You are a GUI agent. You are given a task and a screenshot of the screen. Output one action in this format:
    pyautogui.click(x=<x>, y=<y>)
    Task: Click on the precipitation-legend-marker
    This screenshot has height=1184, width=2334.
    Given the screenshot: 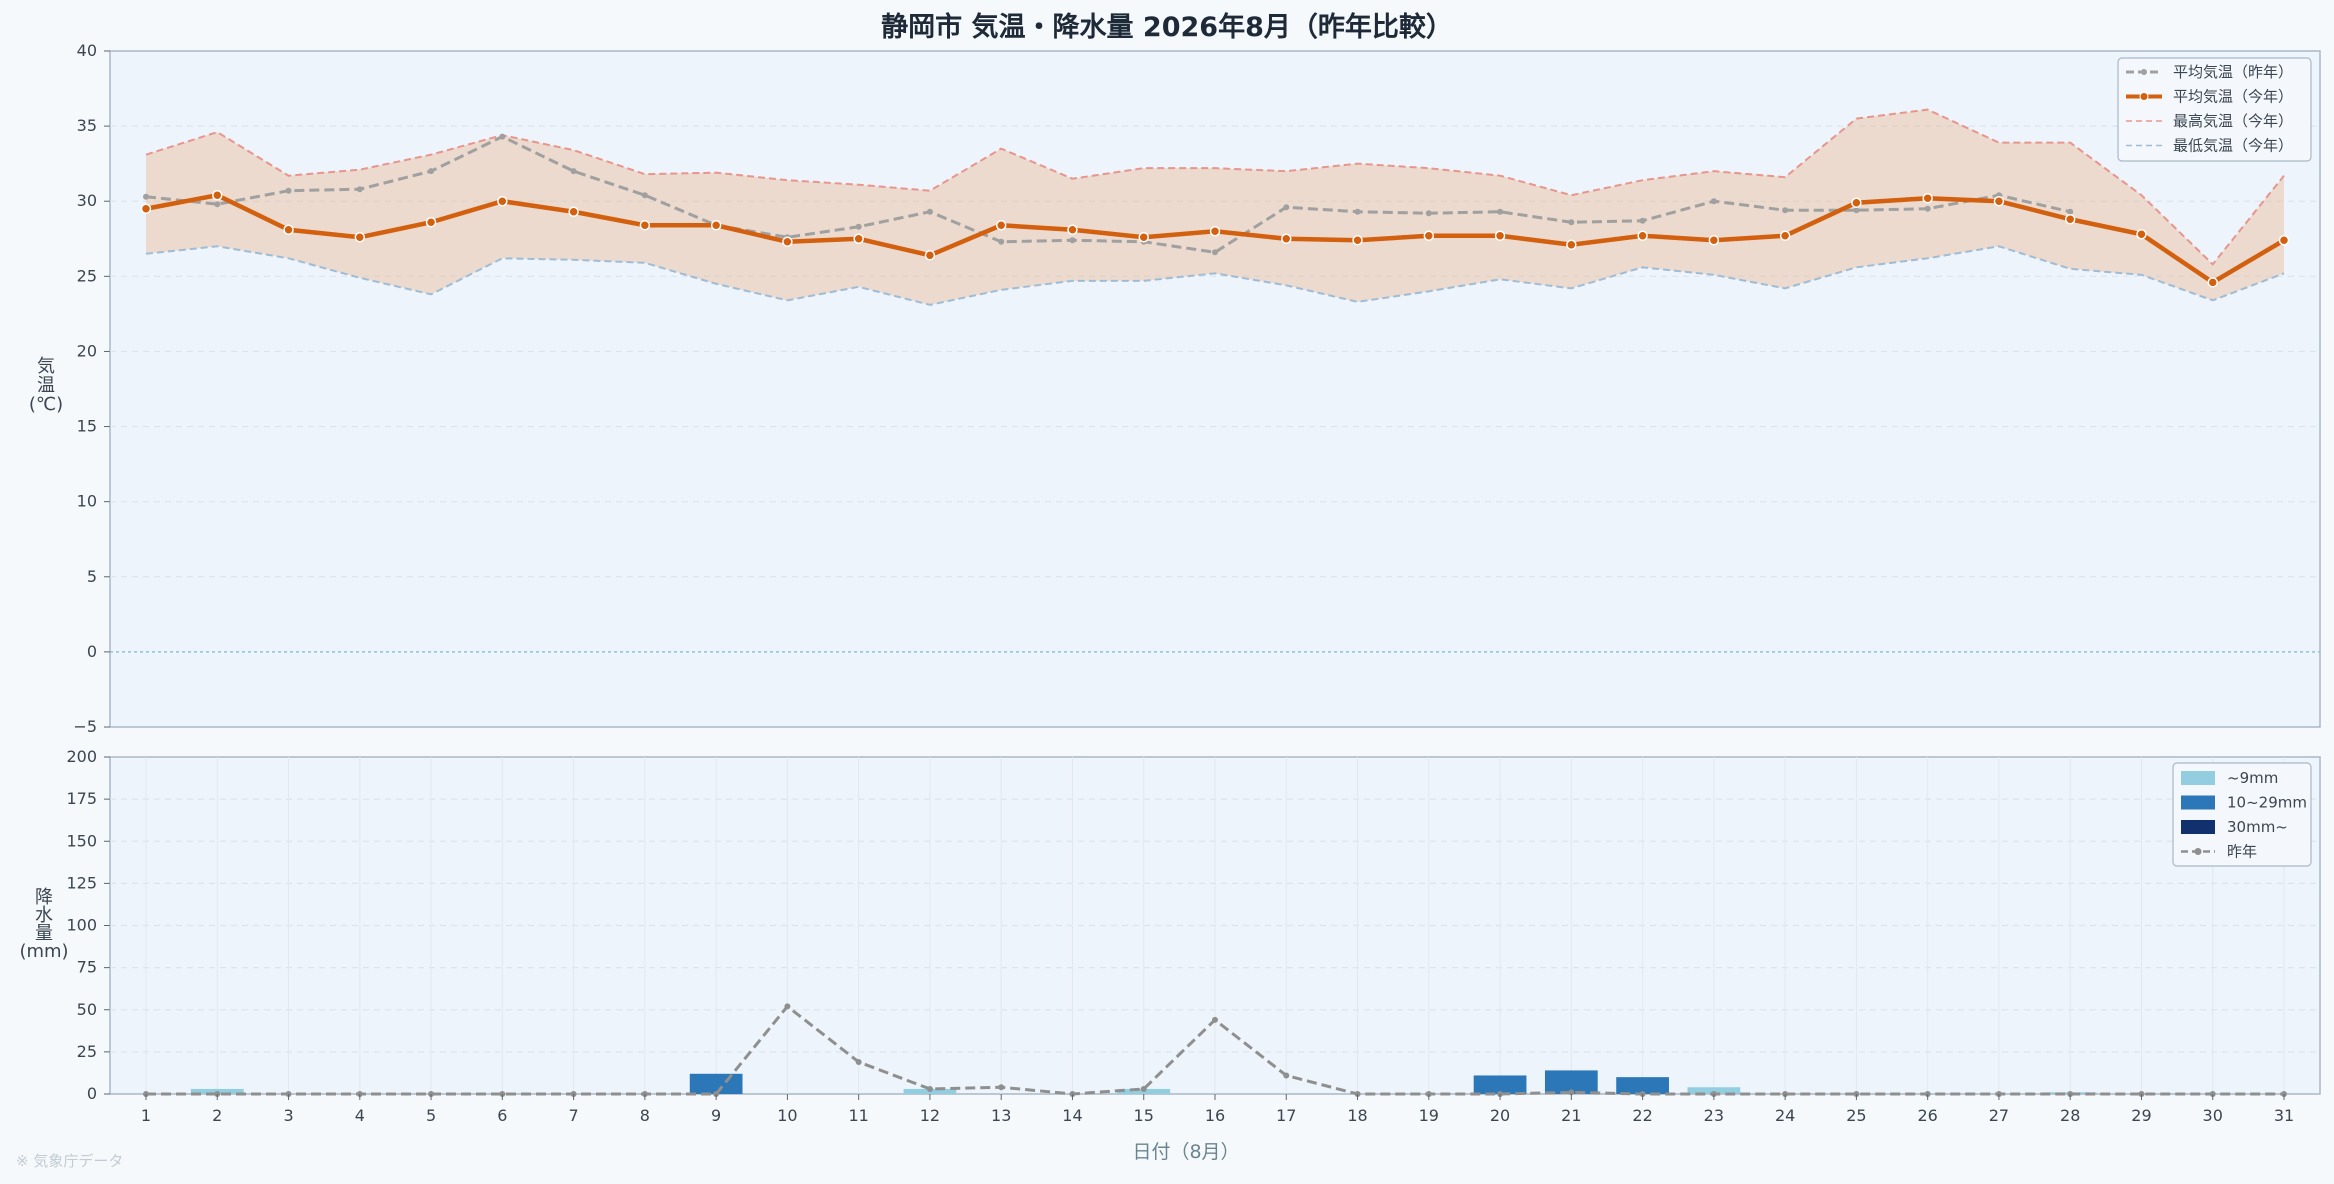 What is the action you would take?
    pyautogui.click(x=2198, y=851)
    